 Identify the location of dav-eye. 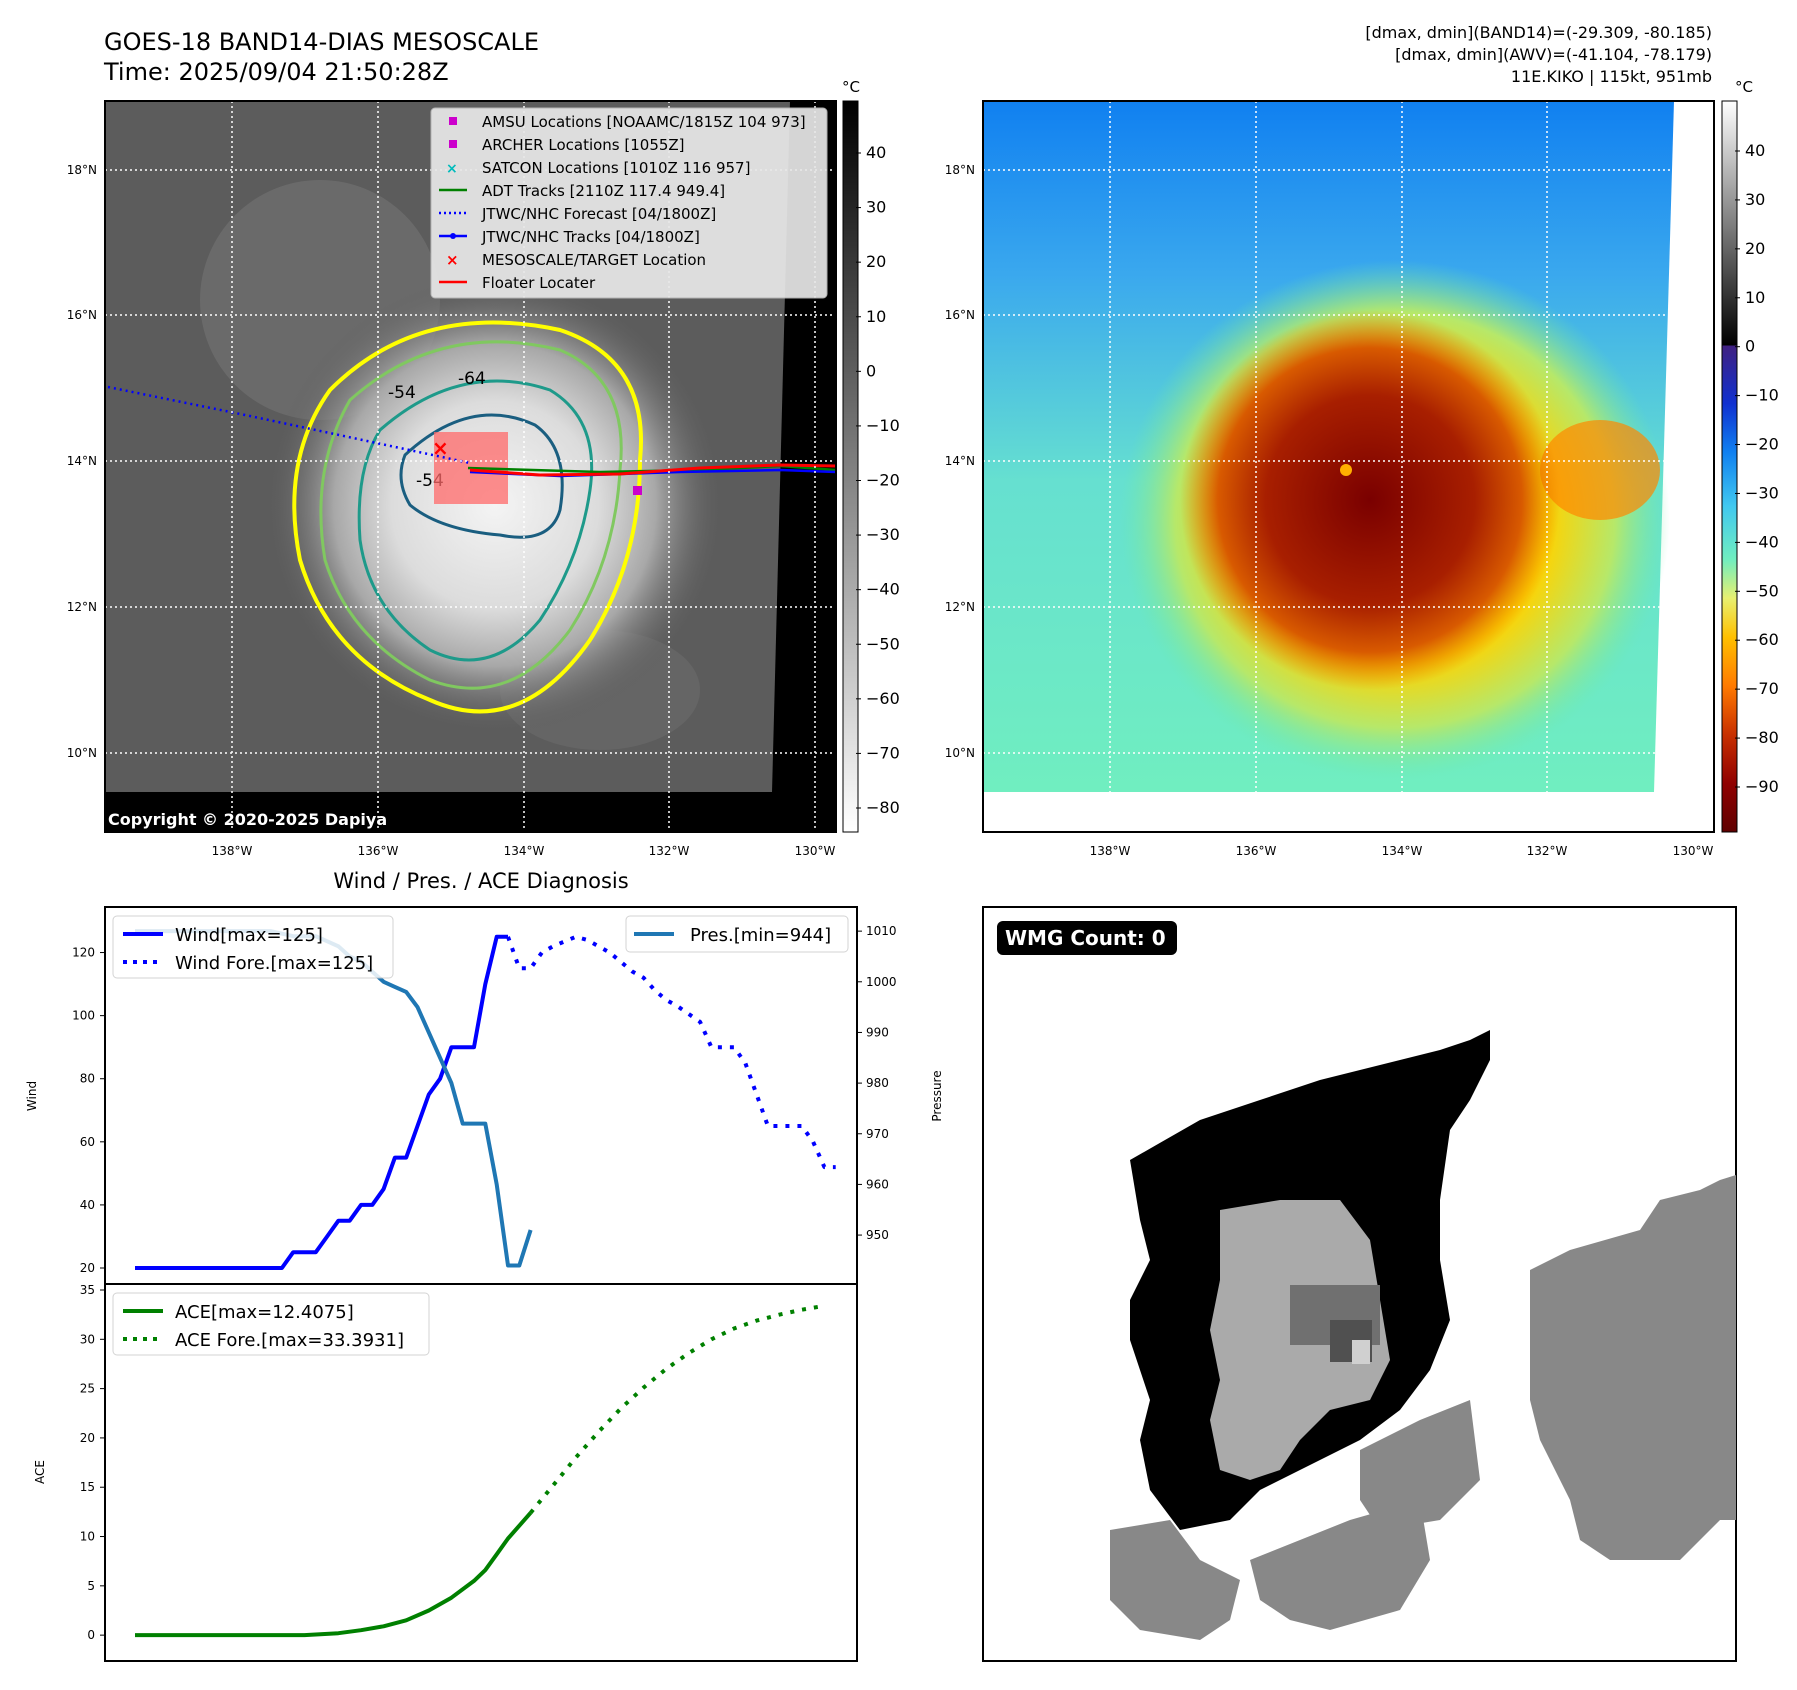
(1346, 470).